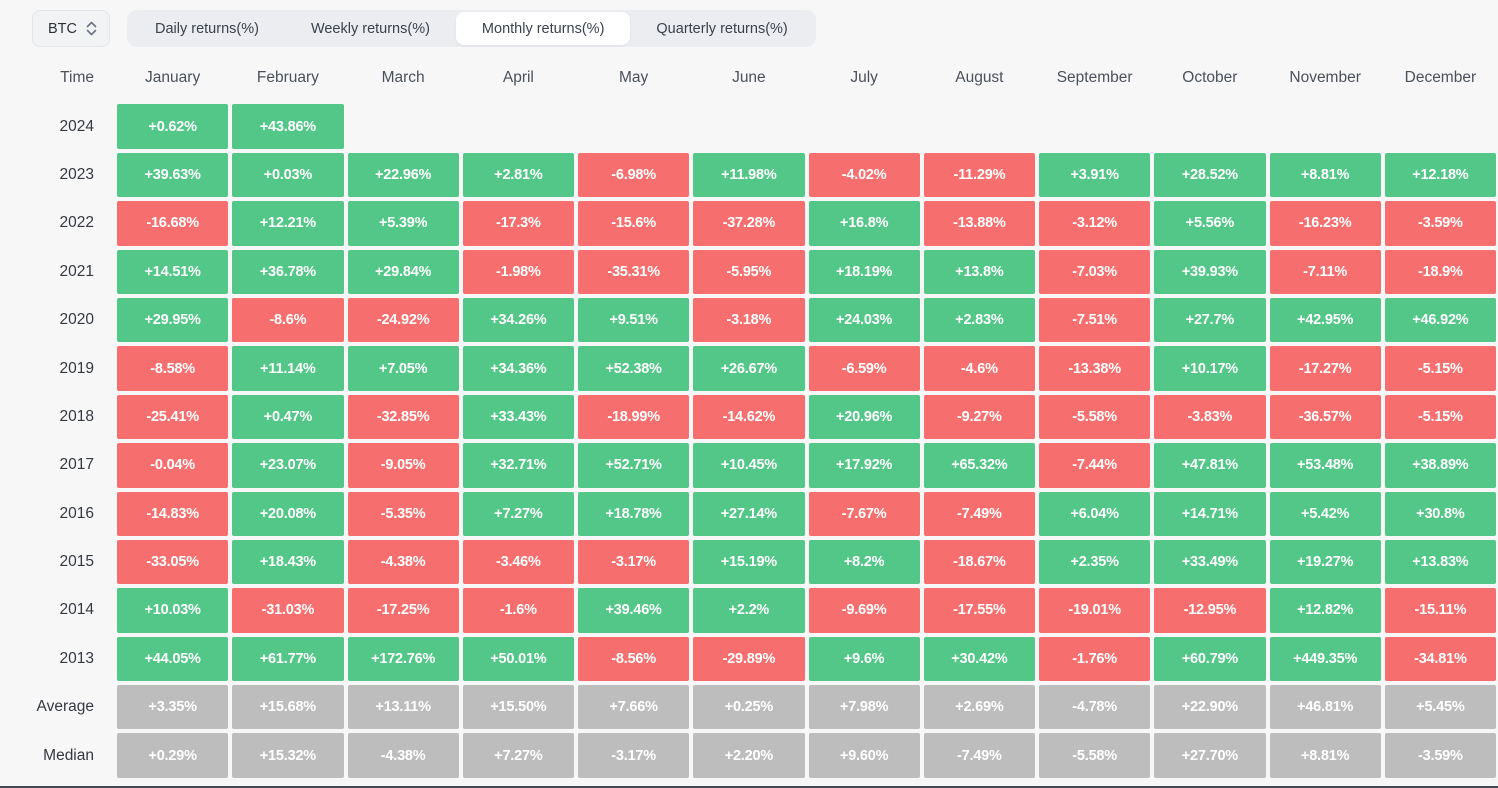  I want to click on row-label: 2018, so click(76, 416).